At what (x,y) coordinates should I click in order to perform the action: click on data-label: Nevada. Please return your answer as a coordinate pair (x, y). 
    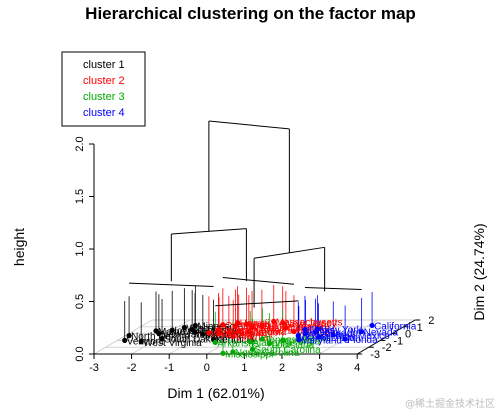
    Looking at the image, I should click on (381, 333).